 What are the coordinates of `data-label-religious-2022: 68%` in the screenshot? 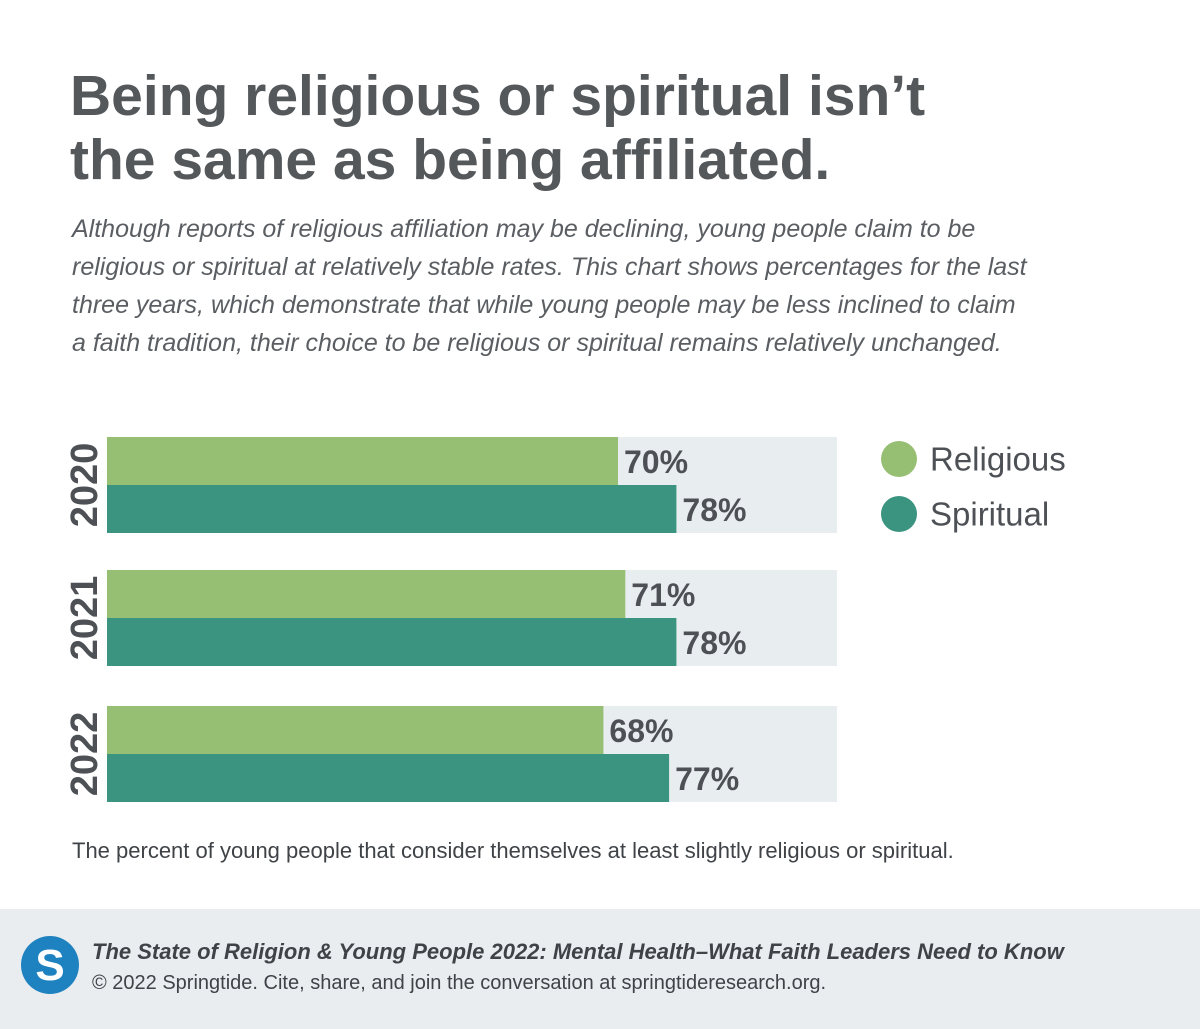 It's located at (641, 731).